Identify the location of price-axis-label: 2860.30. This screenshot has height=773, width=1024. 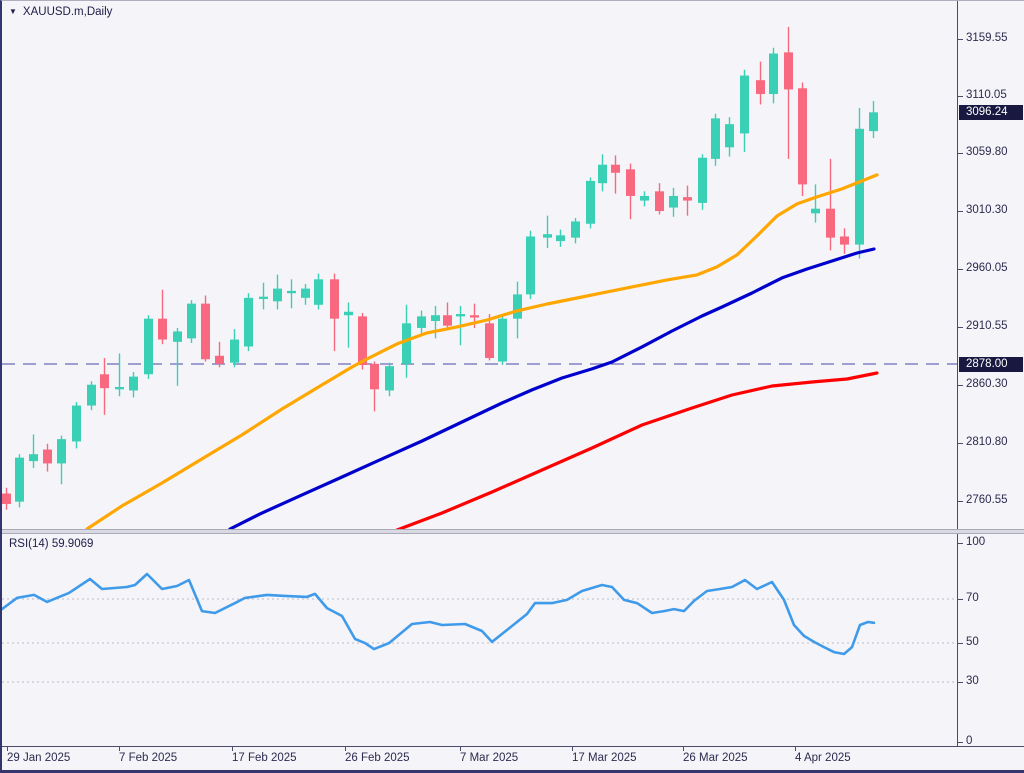
(987, 384).